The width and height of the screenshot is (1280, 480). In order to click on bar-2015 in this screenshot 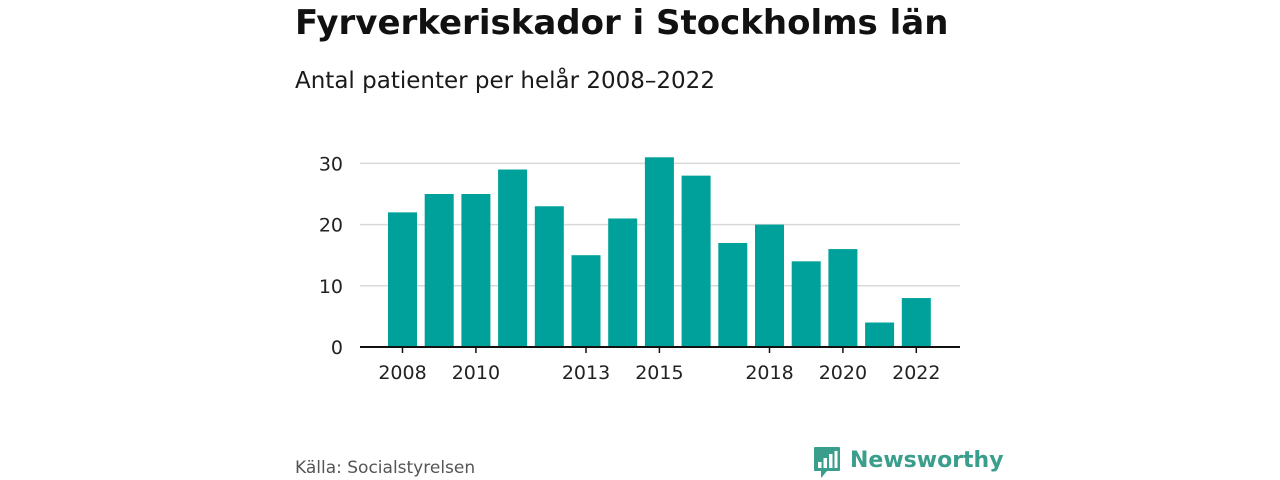, I will do `click(659, 252)`.